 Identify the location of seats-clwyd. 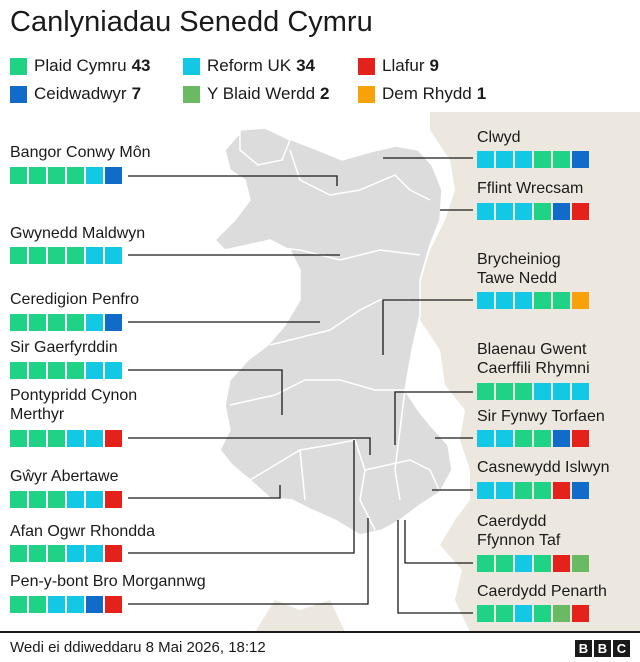
(534, 159).